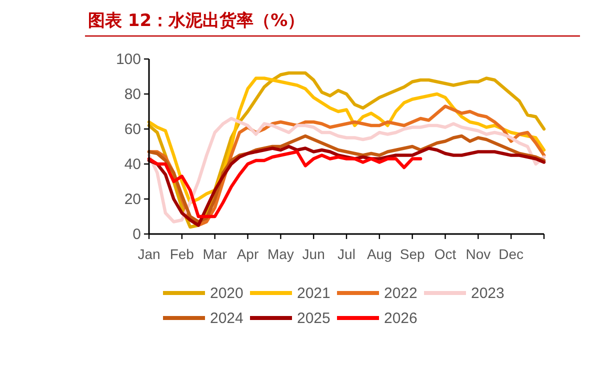 The width and height of the screenshot is (614, 385). Describe the element at coordinates (196, 21) in the screenshot. I see `chart-title: 图表 12：水泥出货率（%）` at that location.